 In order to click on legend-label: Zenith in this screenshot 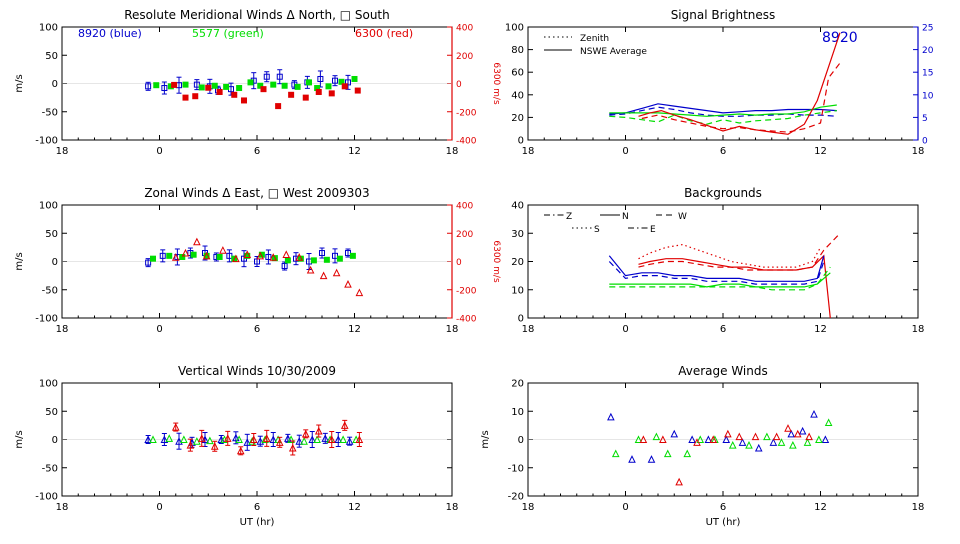, I will do `click(594, 39)`.